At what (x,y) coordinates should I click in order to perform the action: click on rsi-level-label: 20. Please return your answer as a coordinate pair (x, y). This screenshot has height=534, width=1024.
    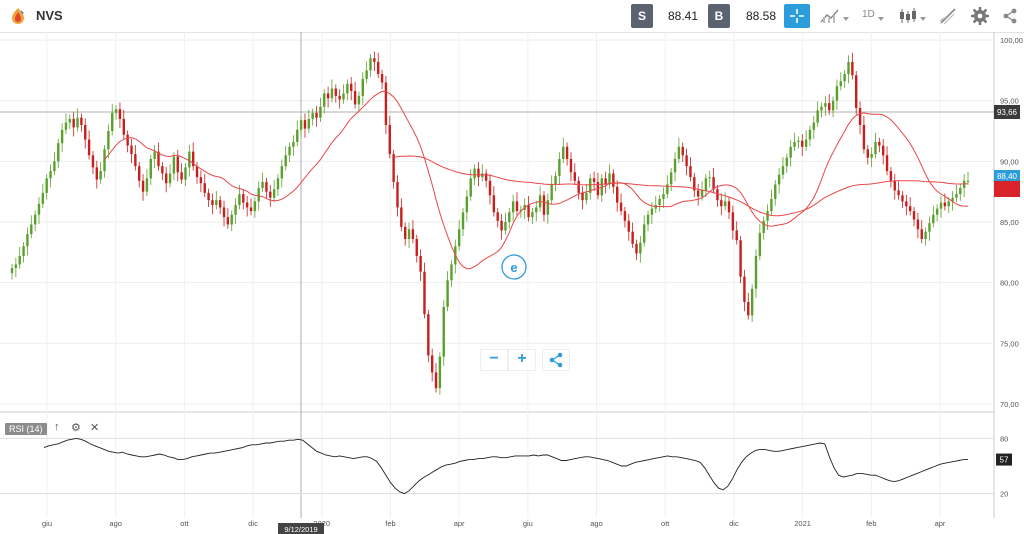
    Looking at the image, I should click on (1004, 494).